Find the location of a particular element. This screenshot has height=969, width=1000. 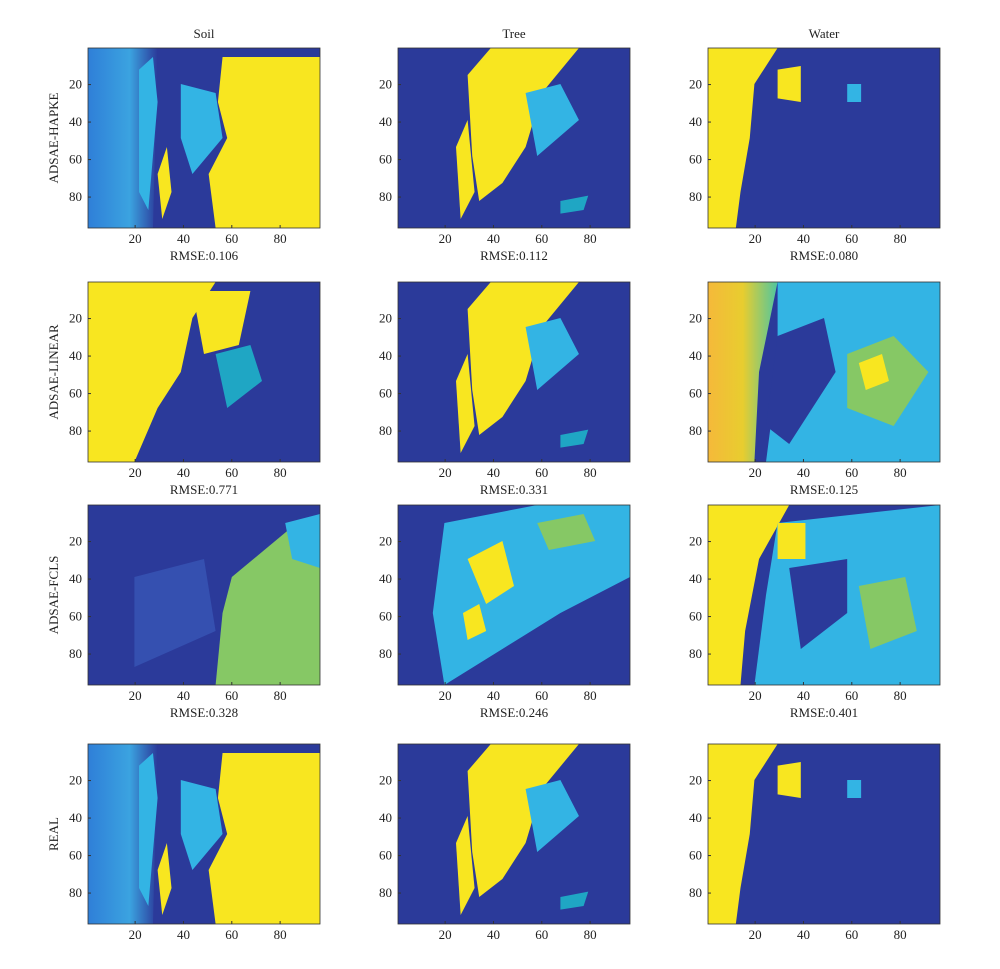

abundance-map: 20 40 60 80 20 40 60 80 RMSE:0.331 is located at coordinates (505, 389).